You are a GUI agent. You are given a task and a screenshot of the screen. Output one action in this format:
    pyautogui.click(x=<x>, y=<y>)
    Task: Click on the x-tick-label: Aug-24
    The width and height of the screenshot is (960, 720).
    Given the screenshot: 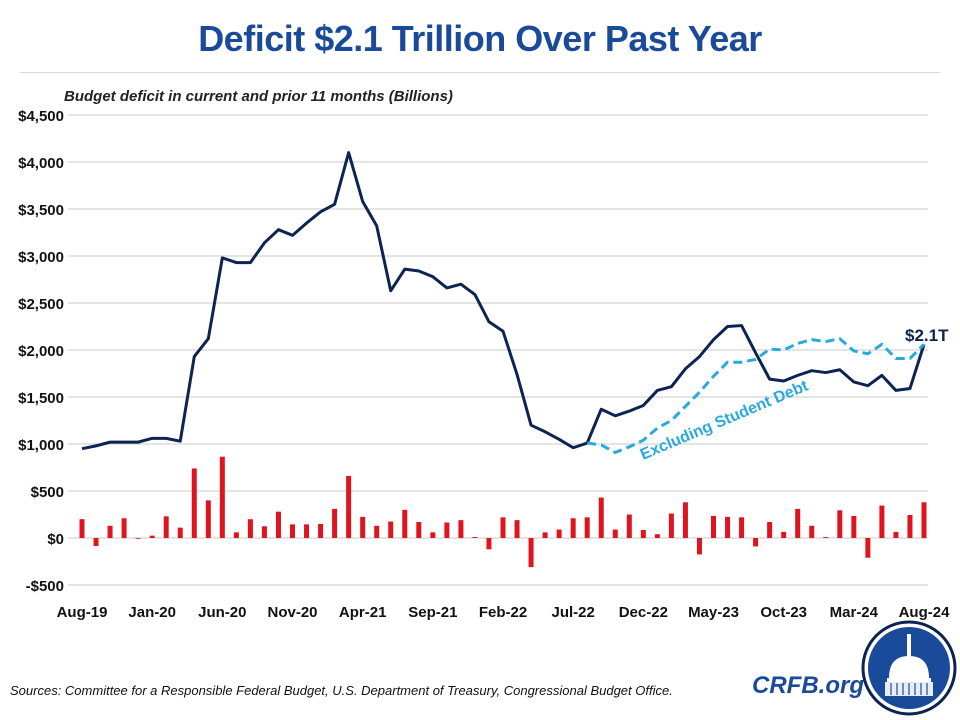 What is the action you would take?
    pyautogui.click(x=924, y=612)
    